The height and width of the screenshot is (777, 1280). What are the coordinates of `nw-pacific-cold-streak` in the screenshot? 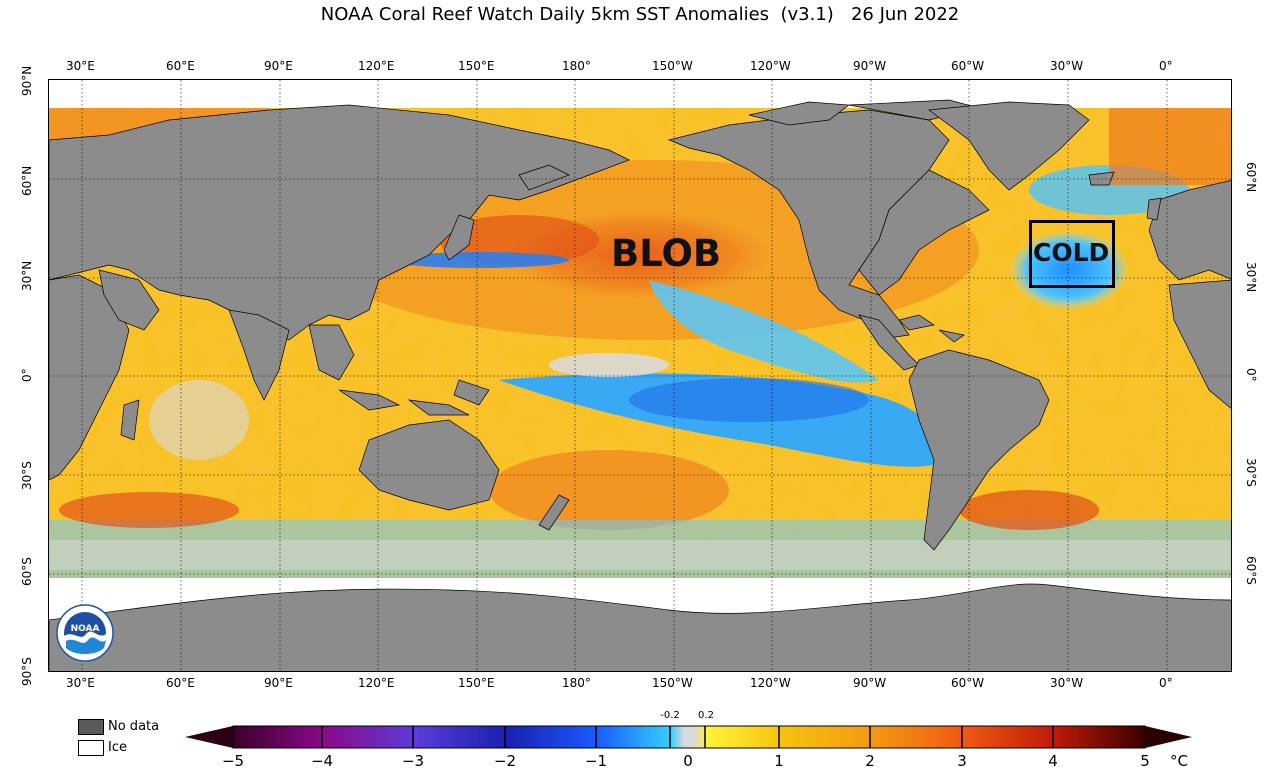 It's located at (479, 260).